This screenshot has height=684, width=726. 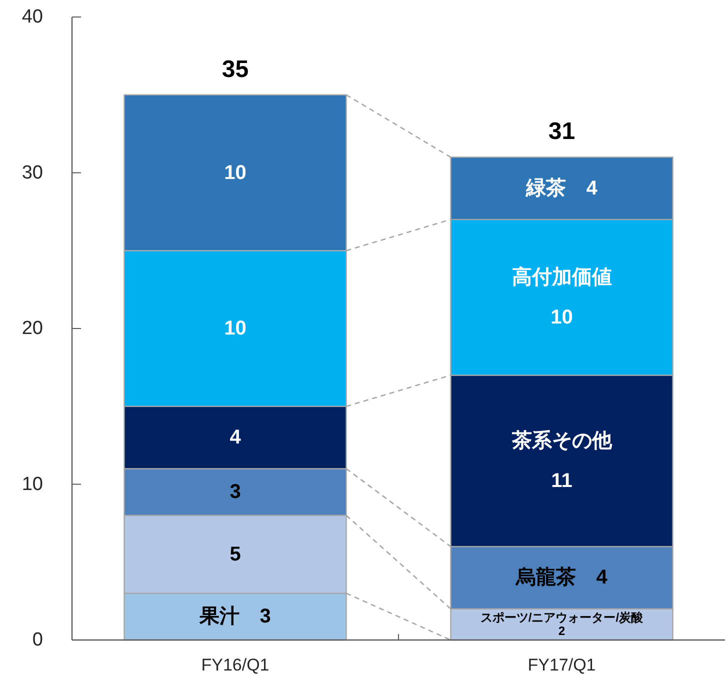 What do you see at coordinates (235, 554) in the screenshot?
I see `data-label: 5` at bounding box center [235, 554].